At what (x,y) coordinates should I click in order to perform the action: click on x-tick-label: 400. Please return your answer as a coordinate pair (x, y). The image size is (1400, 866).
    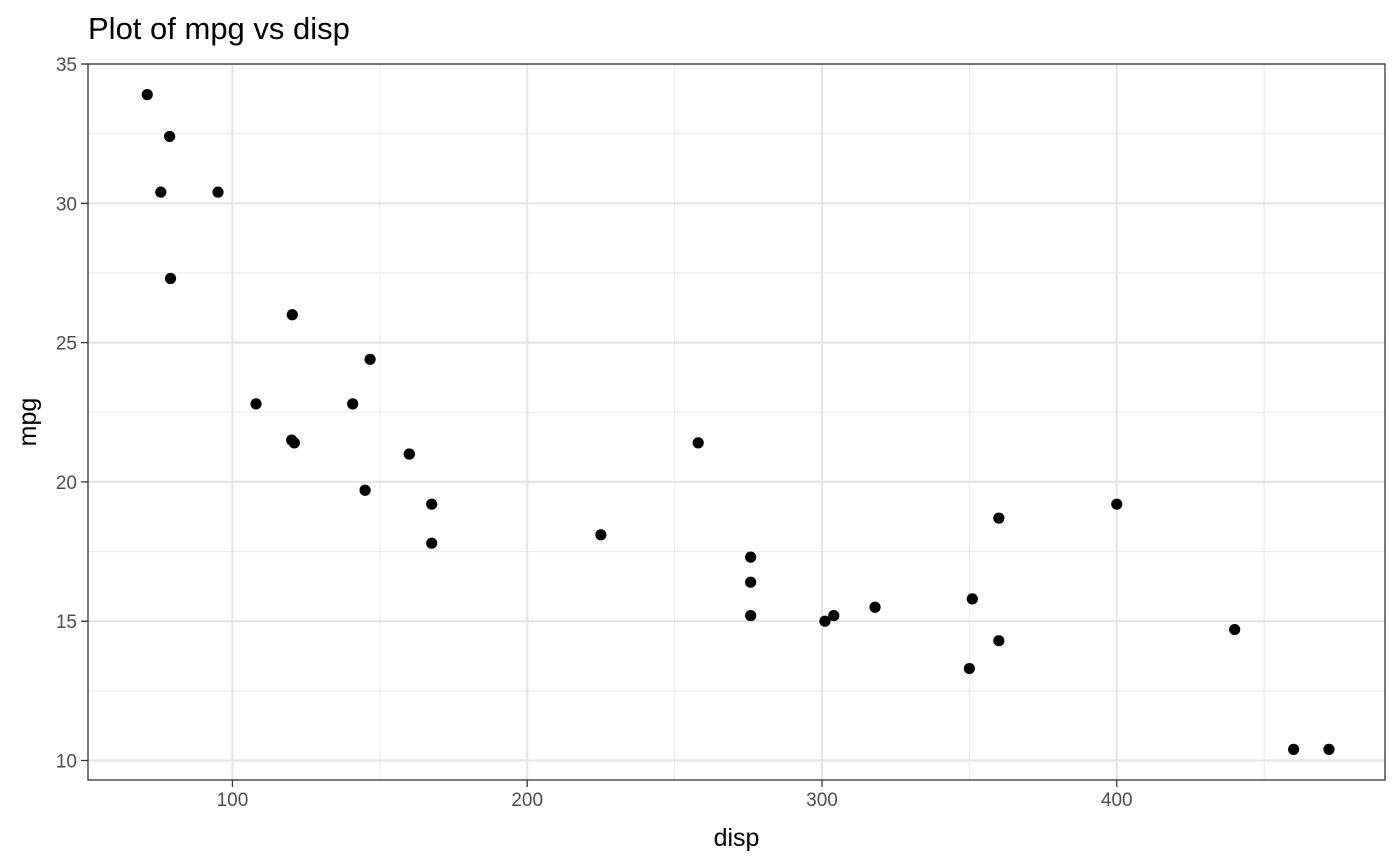
    Looking at the image, I should click on (1117, 800).